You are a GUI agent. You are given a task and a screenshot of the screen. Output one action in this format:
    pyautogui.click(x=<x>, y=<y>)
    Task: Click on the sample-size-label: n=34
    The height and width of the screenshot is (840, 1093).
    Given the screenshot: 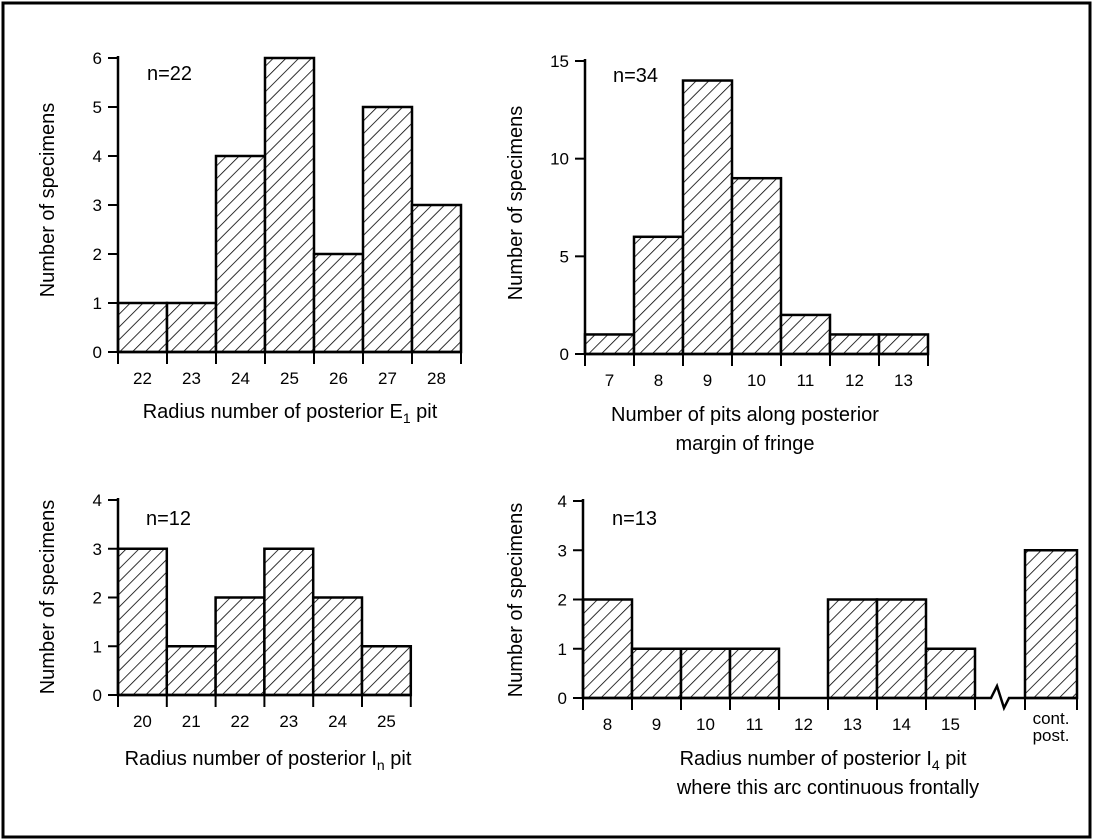 What is the action you would take?
    pyautogui.click(x=635, y=76)
    